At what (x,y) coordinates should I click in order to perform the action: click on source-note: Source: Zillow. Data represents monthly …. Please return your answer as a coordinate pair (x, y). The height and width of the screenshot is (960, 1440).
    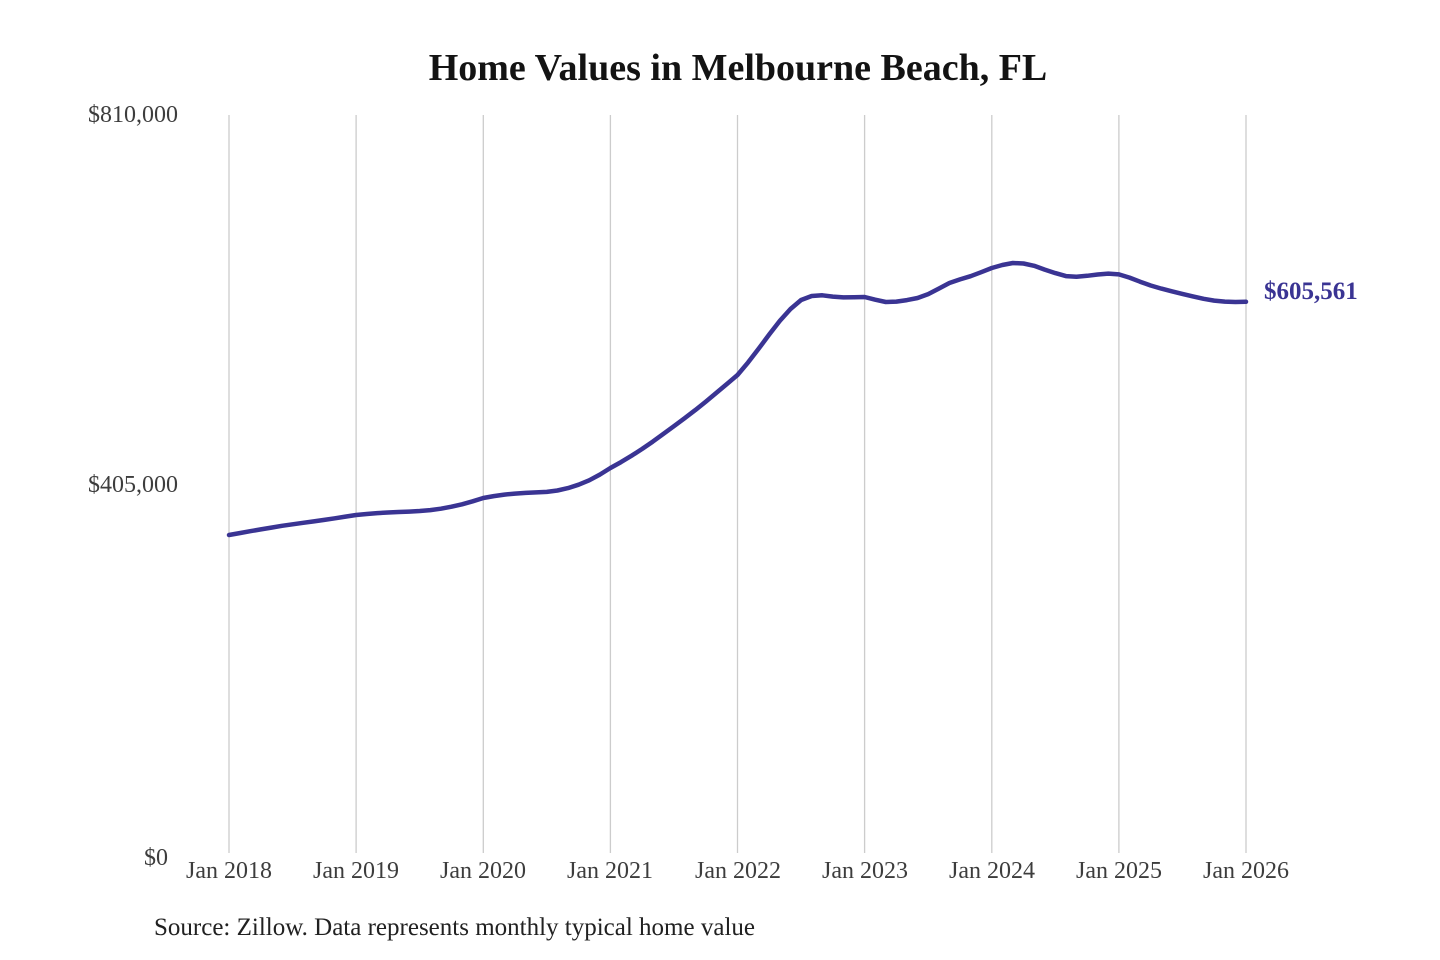
    Looking at the image, I should click on (454, 927).